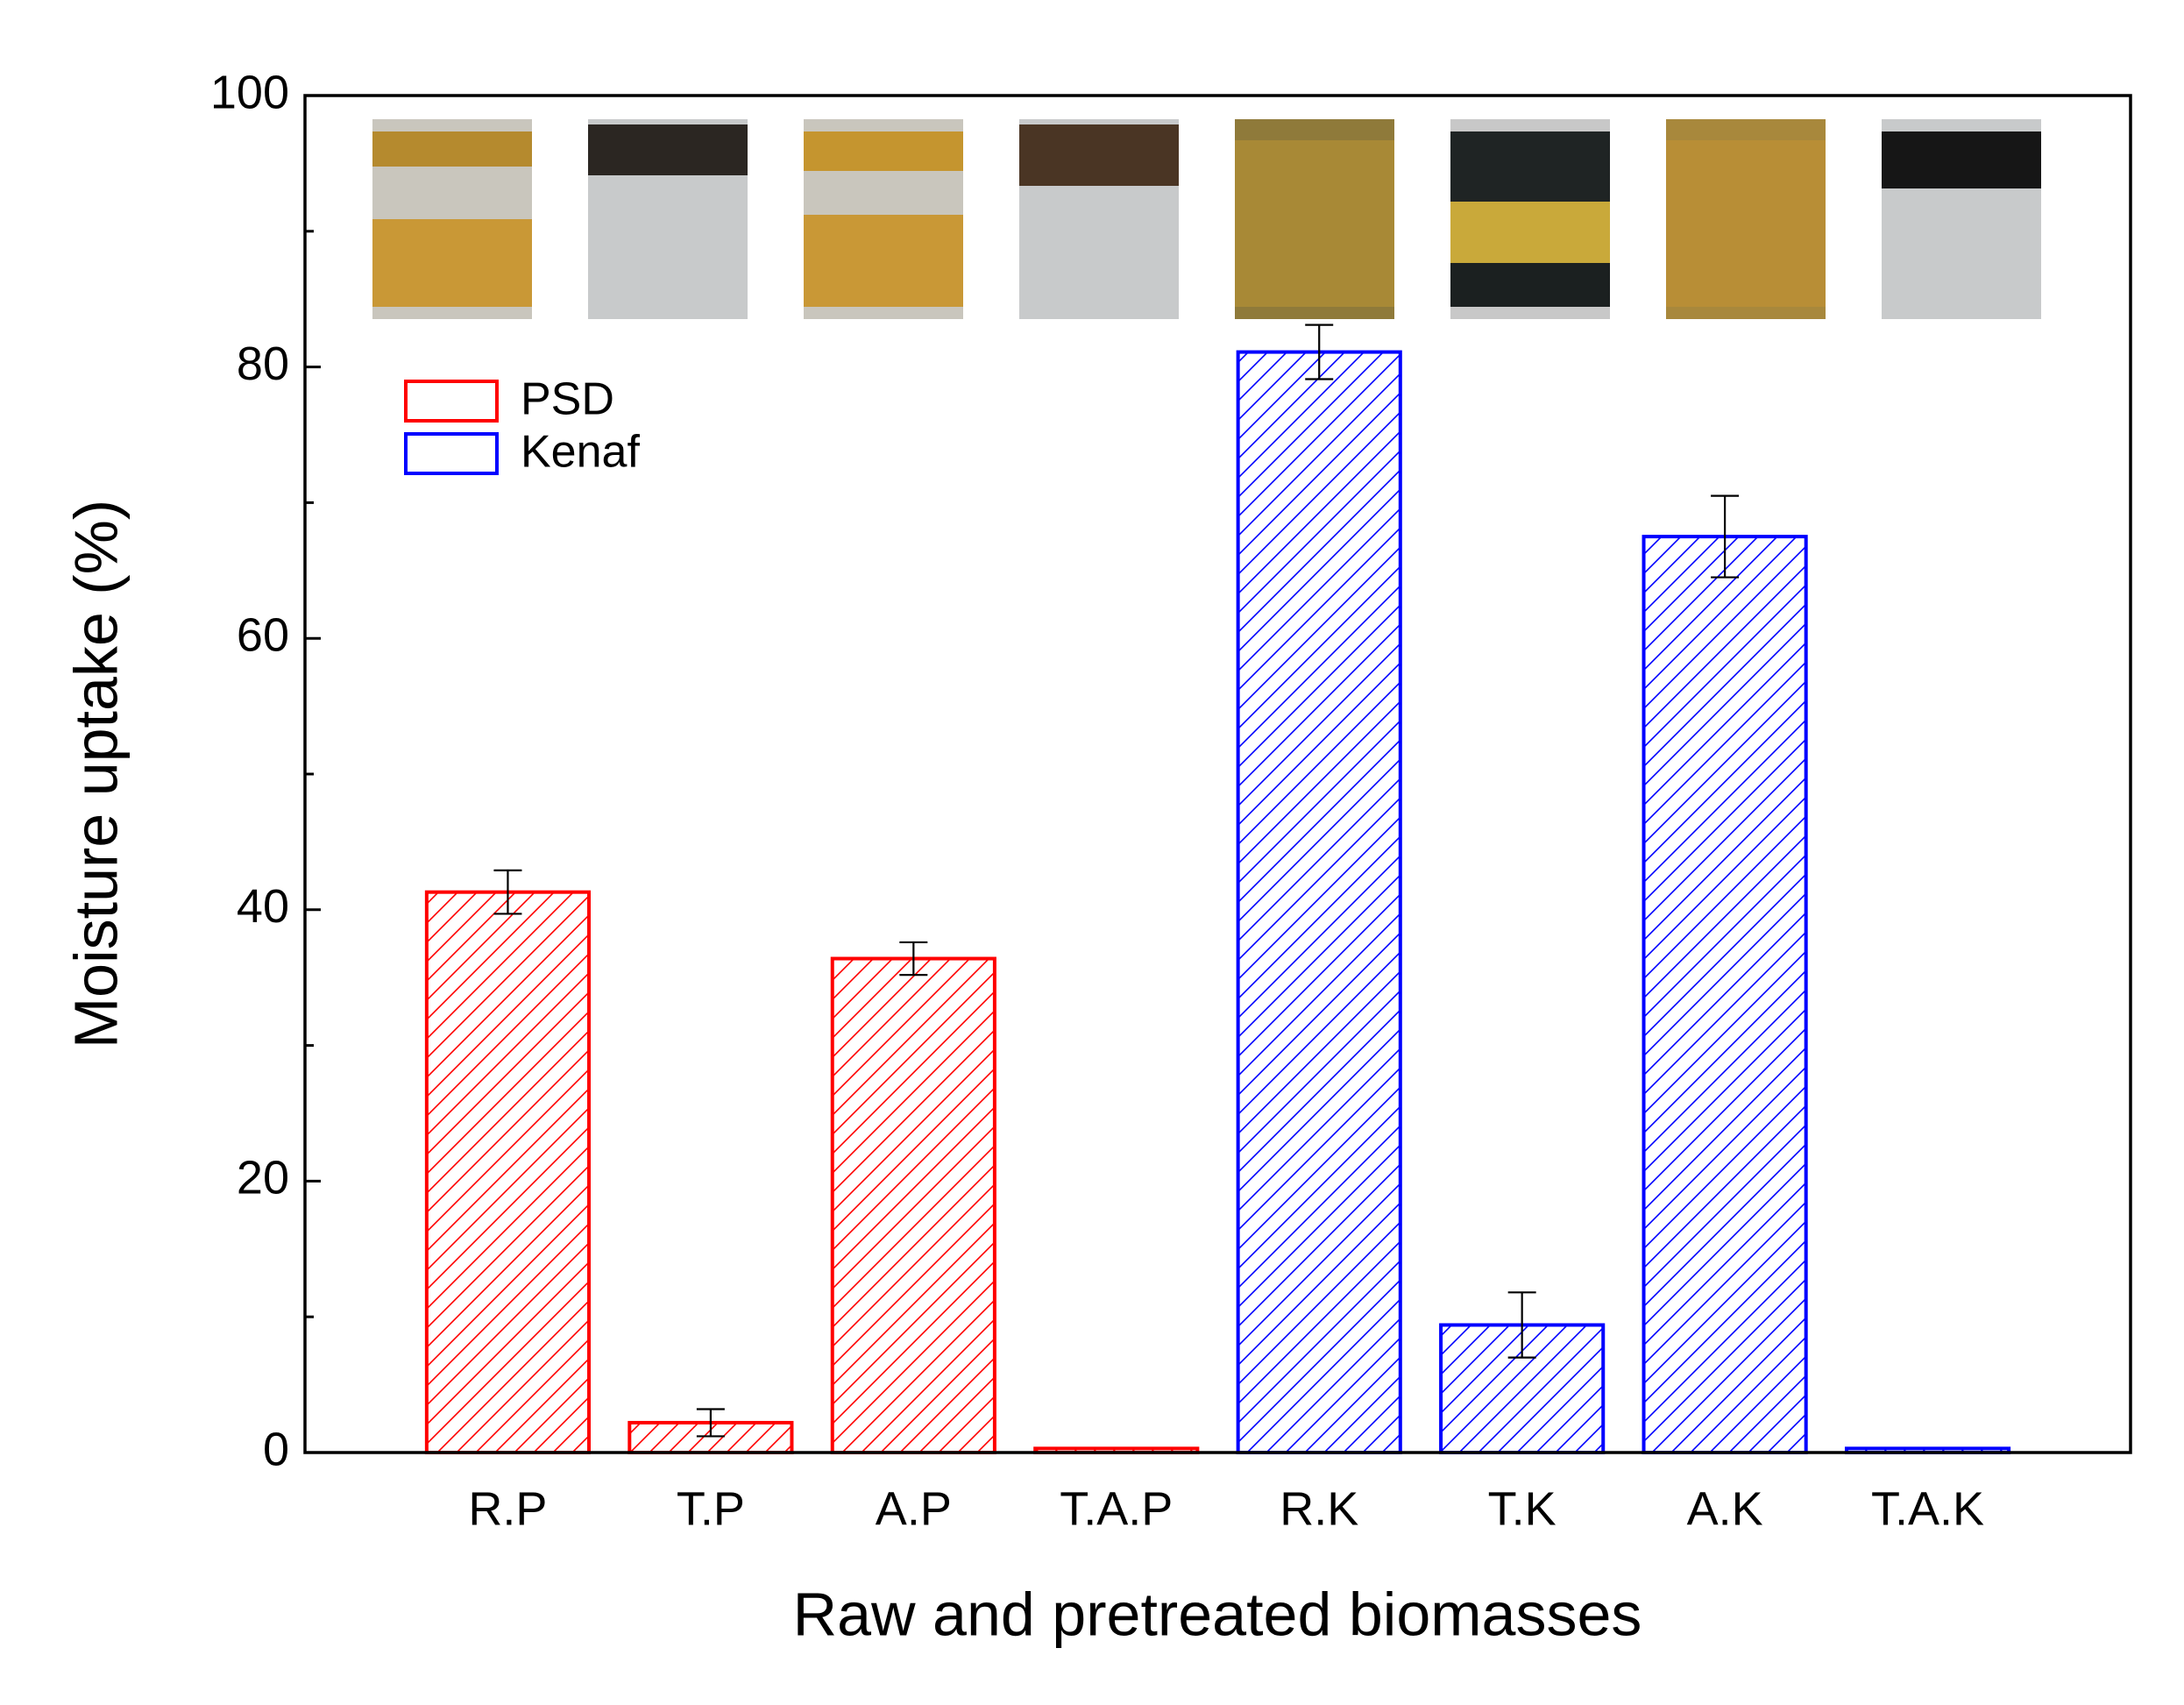  Describe the element at coordinates (507, 1509) in the screenshot. I see `x-tick-label: R.P` at that location.